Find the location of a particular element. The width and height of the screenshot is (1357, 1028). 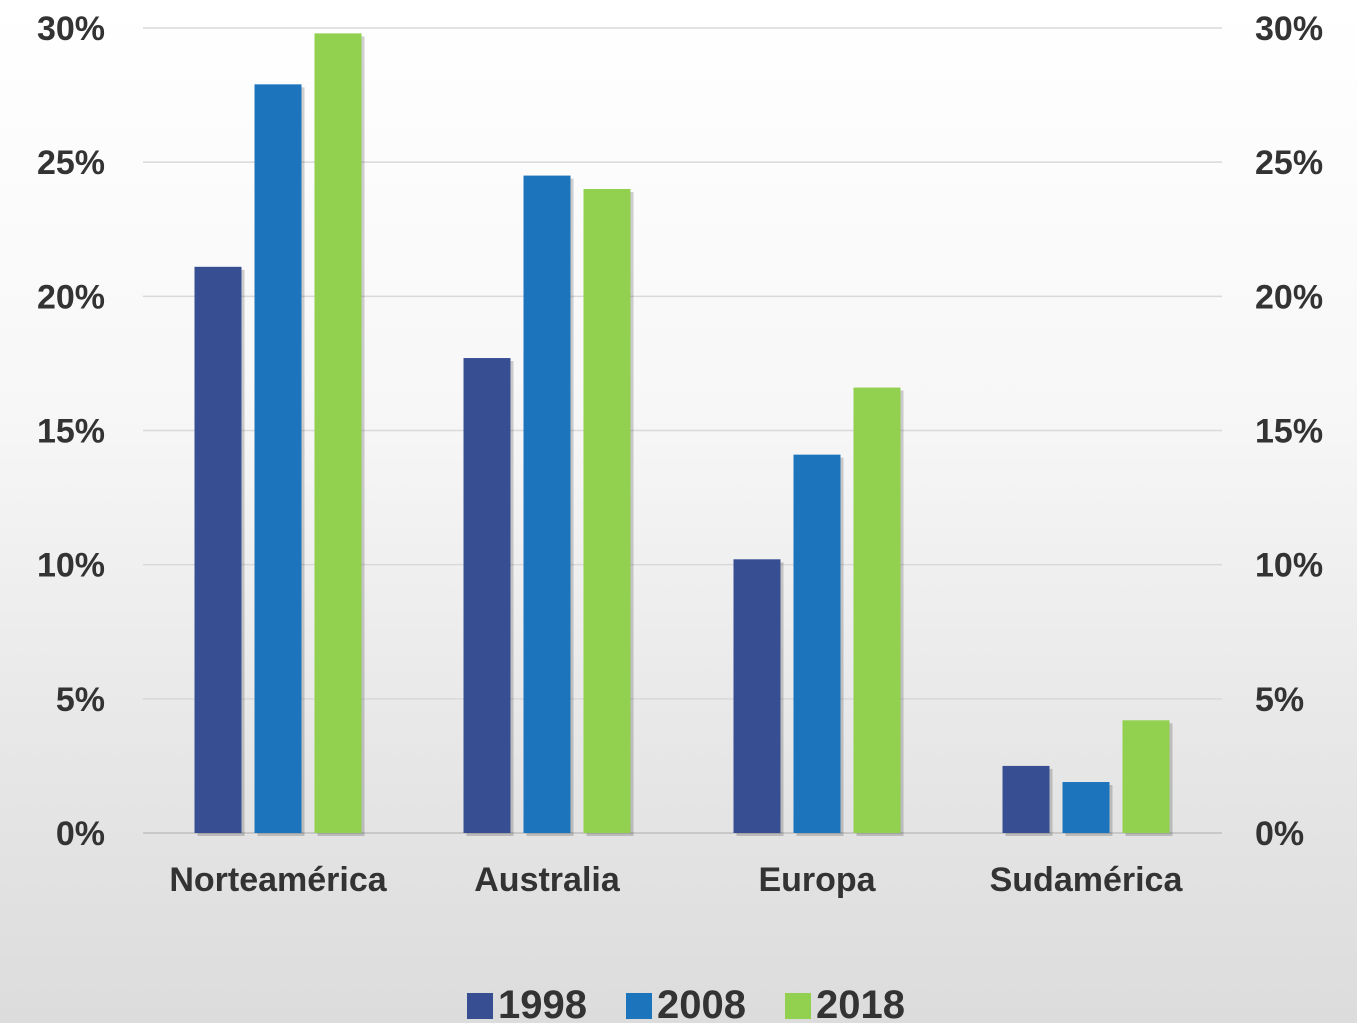

y-tick-label-left: 0% is located at coordinates (80, 834).